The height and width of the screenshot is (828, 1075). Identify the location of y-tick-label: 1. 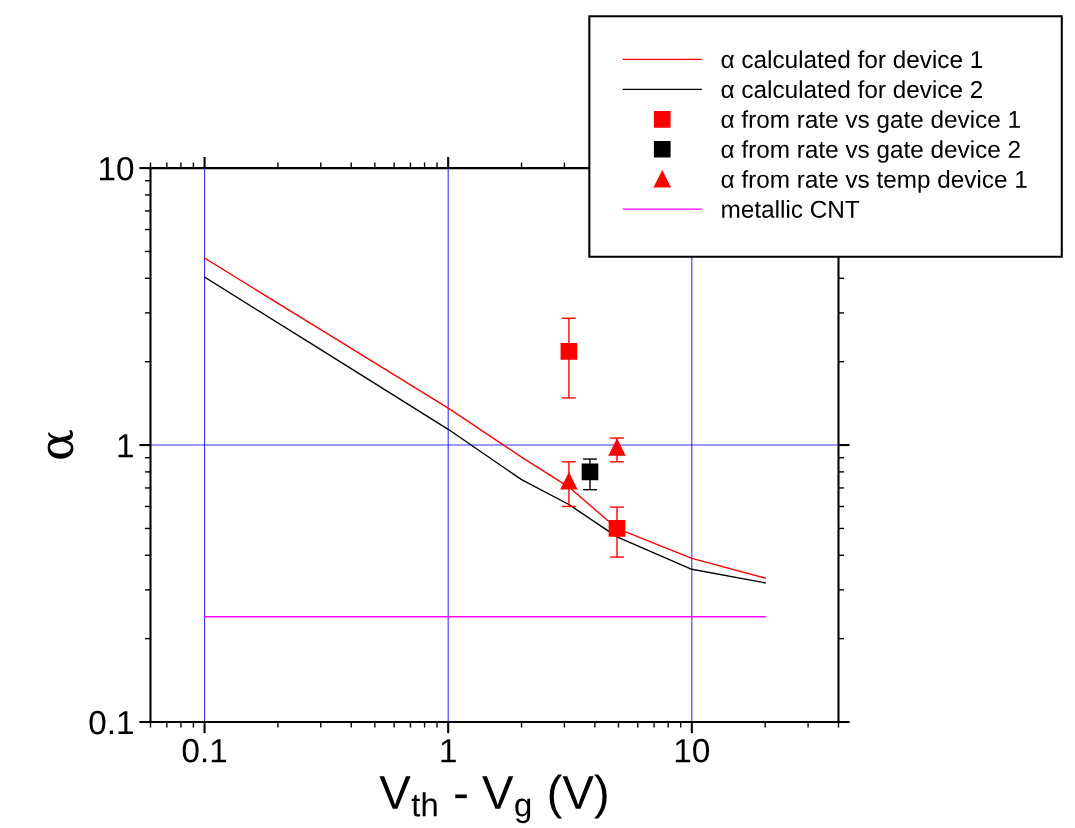
(125, 446).